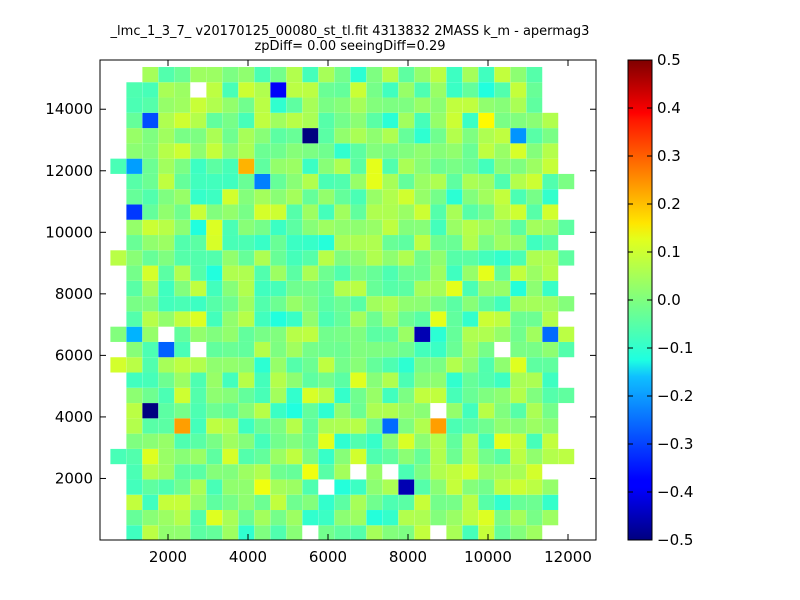  I want to click on colorbar-tick-label: −0.3, so click(675, 444).